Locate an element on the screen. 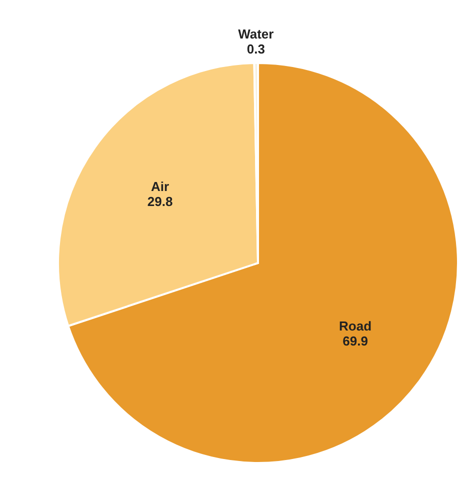 This screenshot has width=474, height=479. data-label: 69.9 is located at coordinates (355, 341).